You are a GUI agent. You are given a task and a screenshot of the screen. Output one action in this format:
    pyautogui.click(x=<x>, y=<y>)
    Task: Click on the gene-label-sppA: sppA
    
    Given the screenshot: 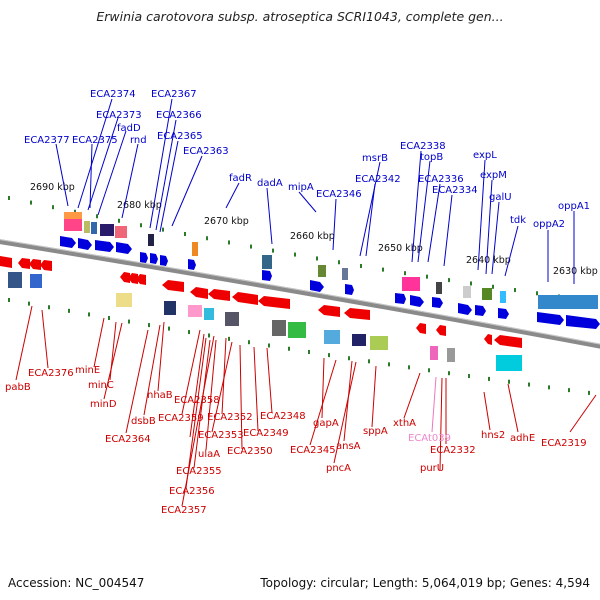 What is the action you would take?
    pyautogui.click(x=375, y=431)
    